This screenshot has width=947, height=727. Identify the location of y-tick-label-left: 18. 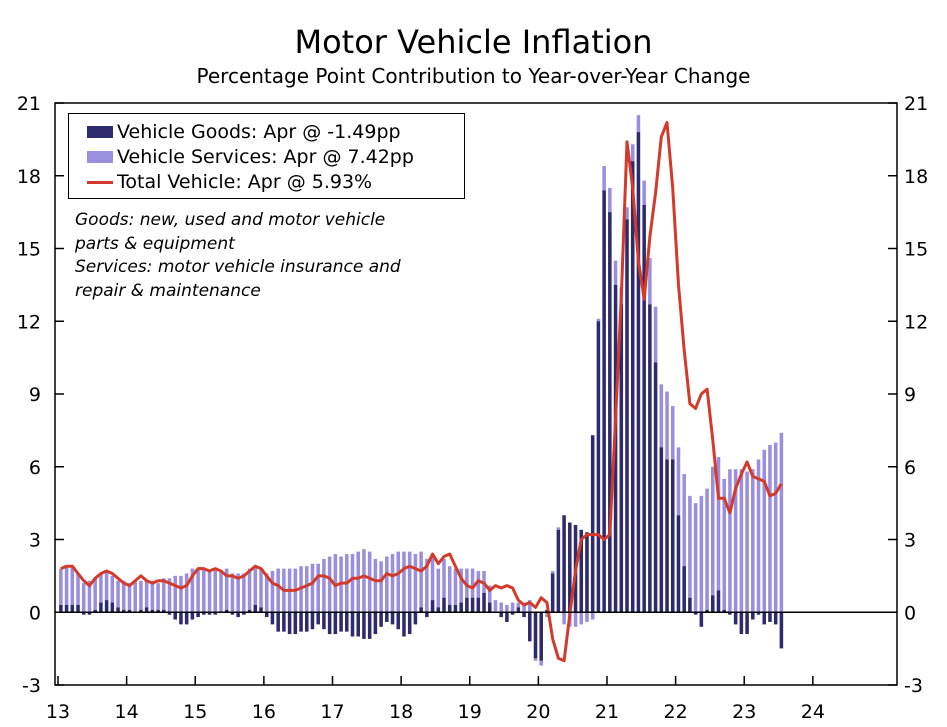
(29, 177).